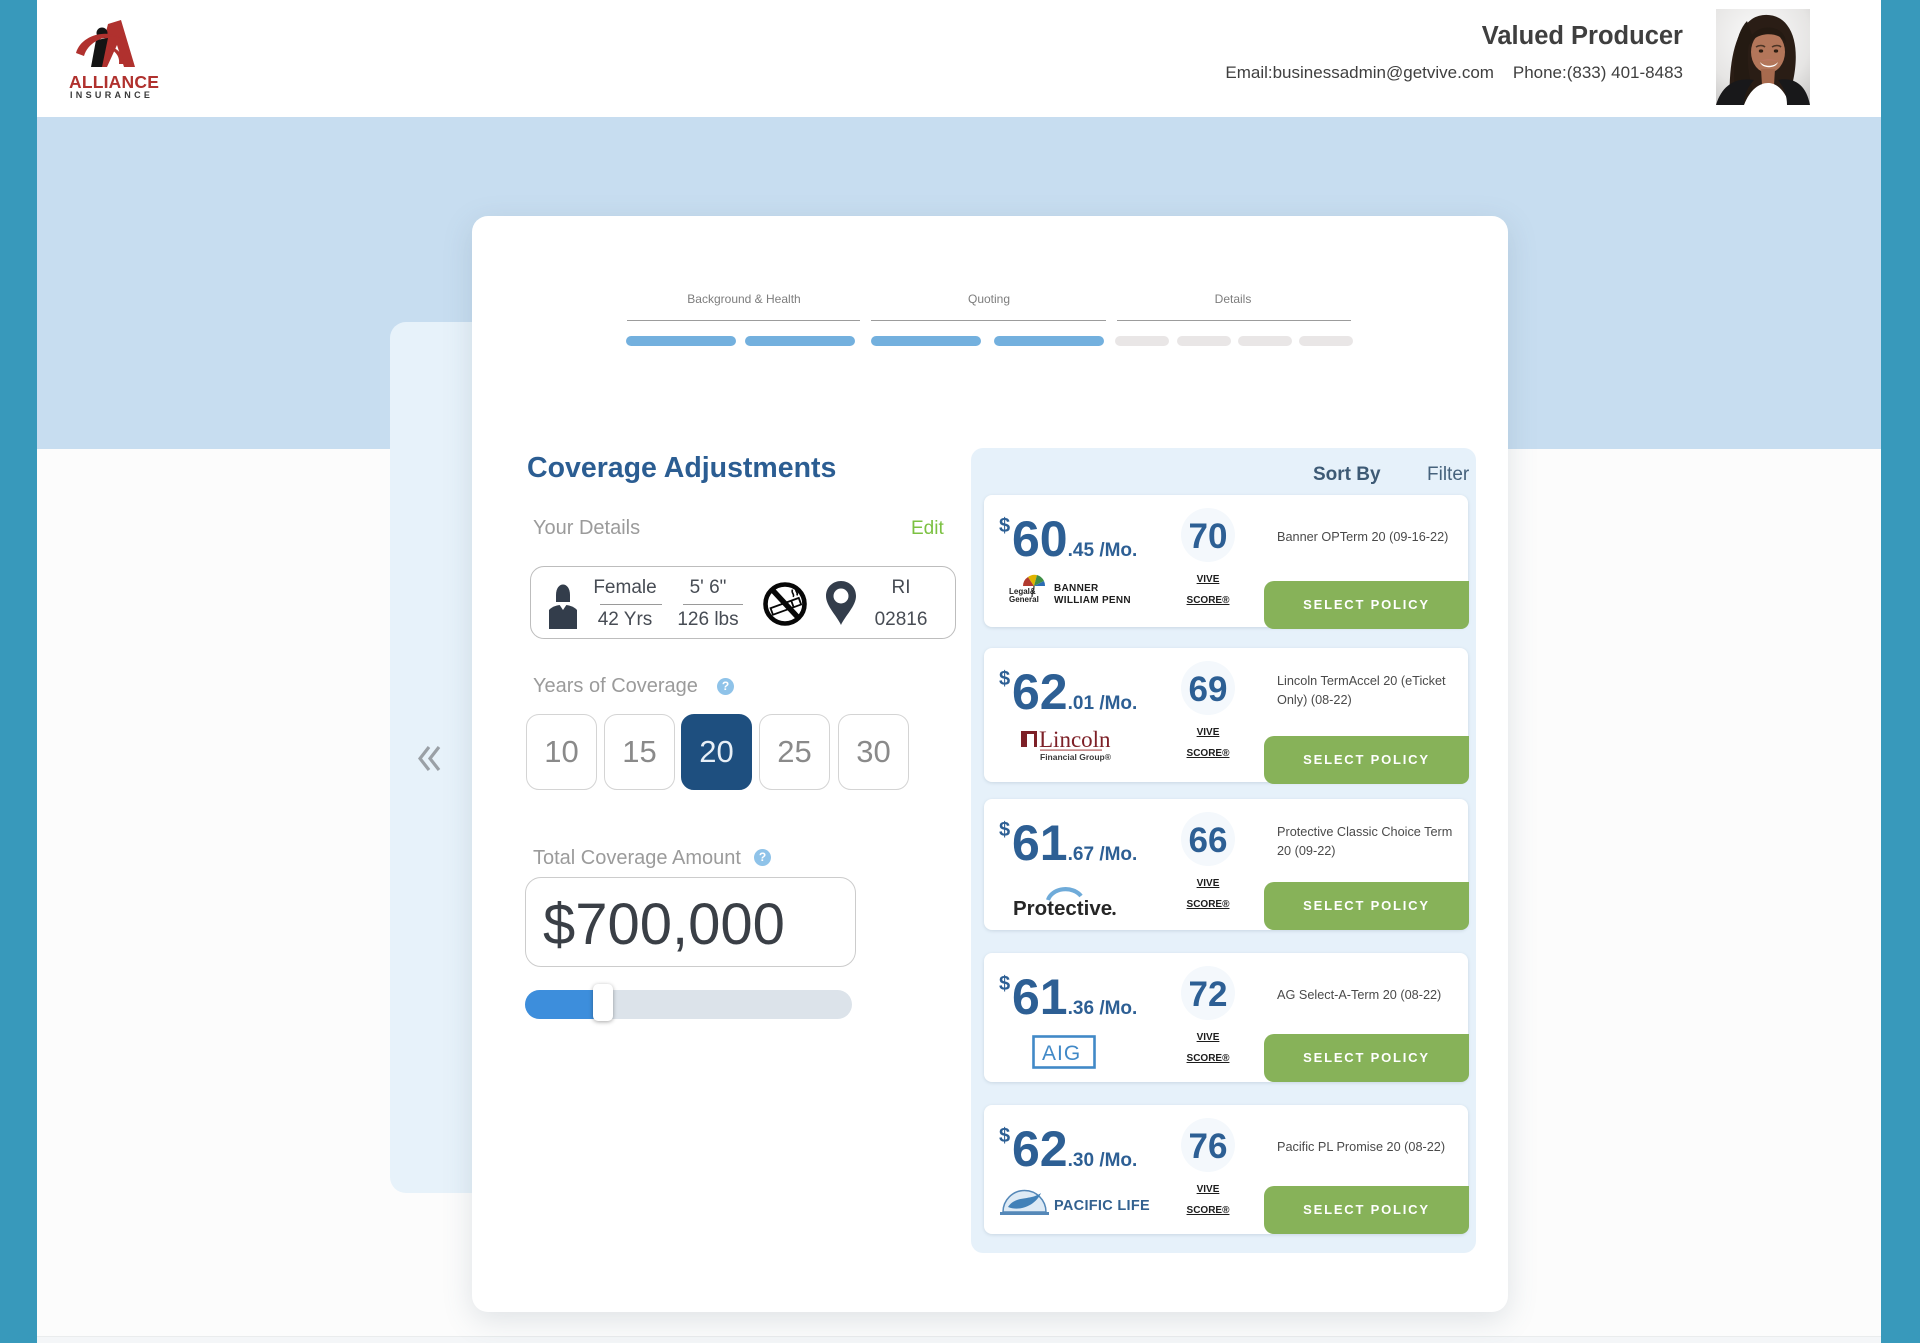 The height and width of the screenshot is (1343, 1920). What do you see at coordinates (1092, 600) in the screenshot?
I see `svg-text: WILLIAM PENN` at bounding box center [1092, 600].